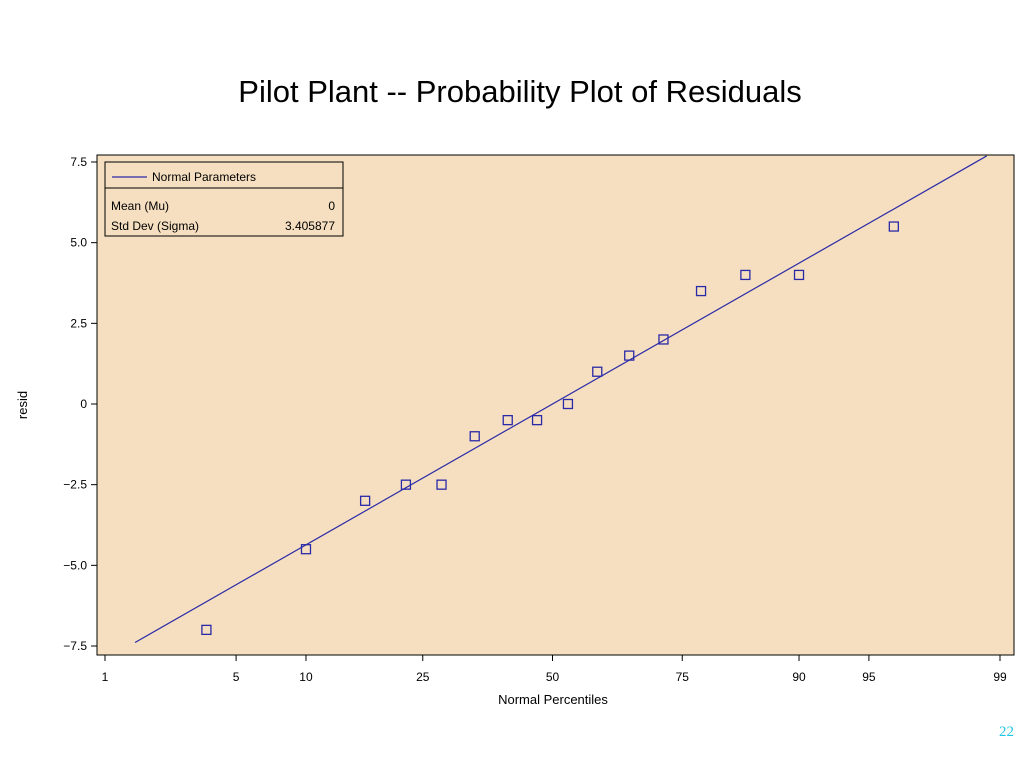 The width and height of the screenshot is (1024, 768). I want to click on x-tick-label: 25, so click(423, 677).